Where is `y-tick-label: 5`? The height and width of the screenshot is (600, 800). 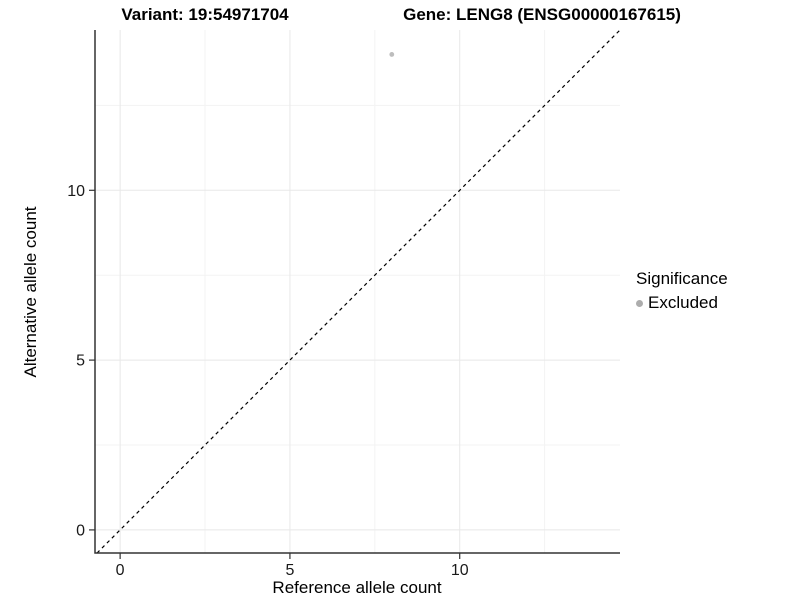 y-tick-label: 5 is located at coordinates (80, 361).